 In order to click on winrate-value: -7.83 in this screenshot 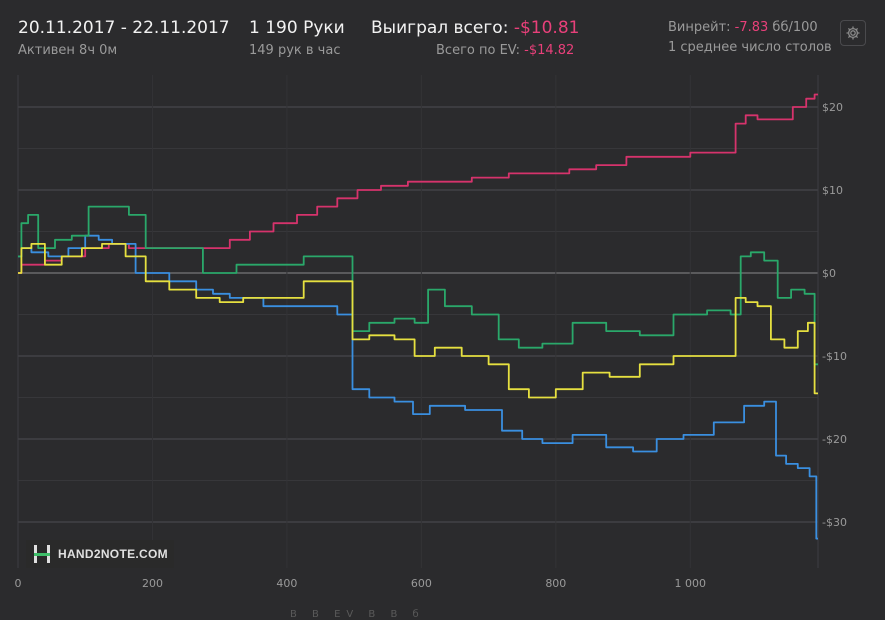, I will do `click(751, 27)`.